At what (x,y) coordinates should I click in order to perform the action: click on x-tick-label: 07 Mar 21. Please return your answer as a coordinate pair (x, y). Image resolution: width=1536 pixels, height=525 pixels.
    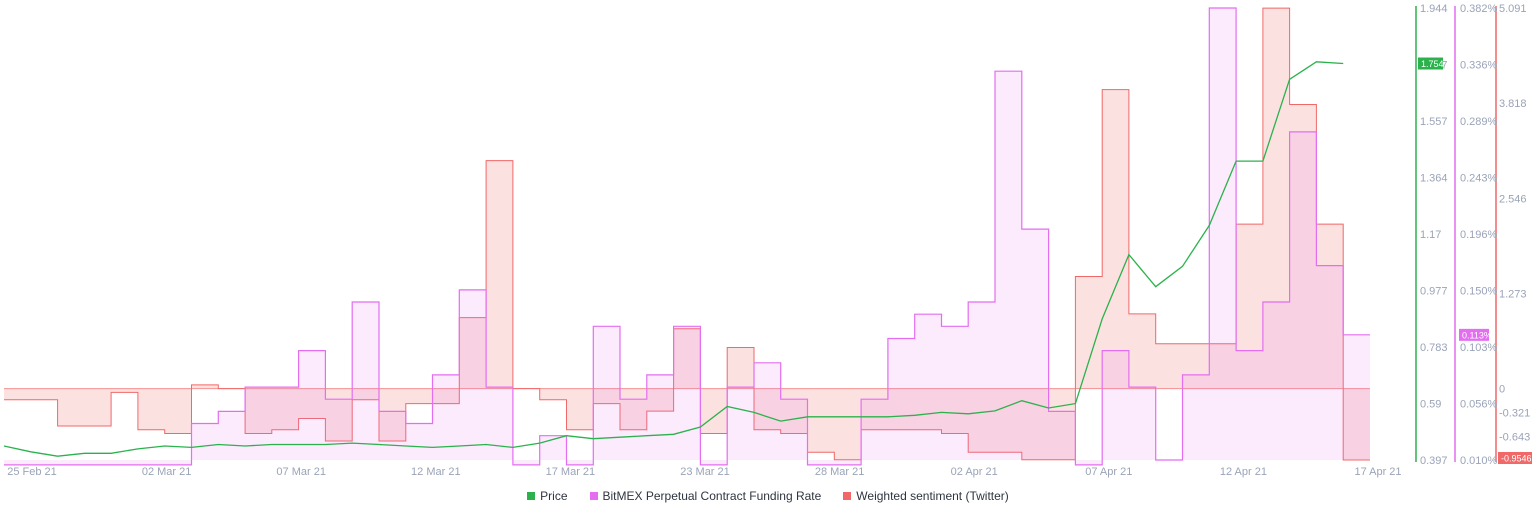
    Looking at the image, I should click on (301, 472).